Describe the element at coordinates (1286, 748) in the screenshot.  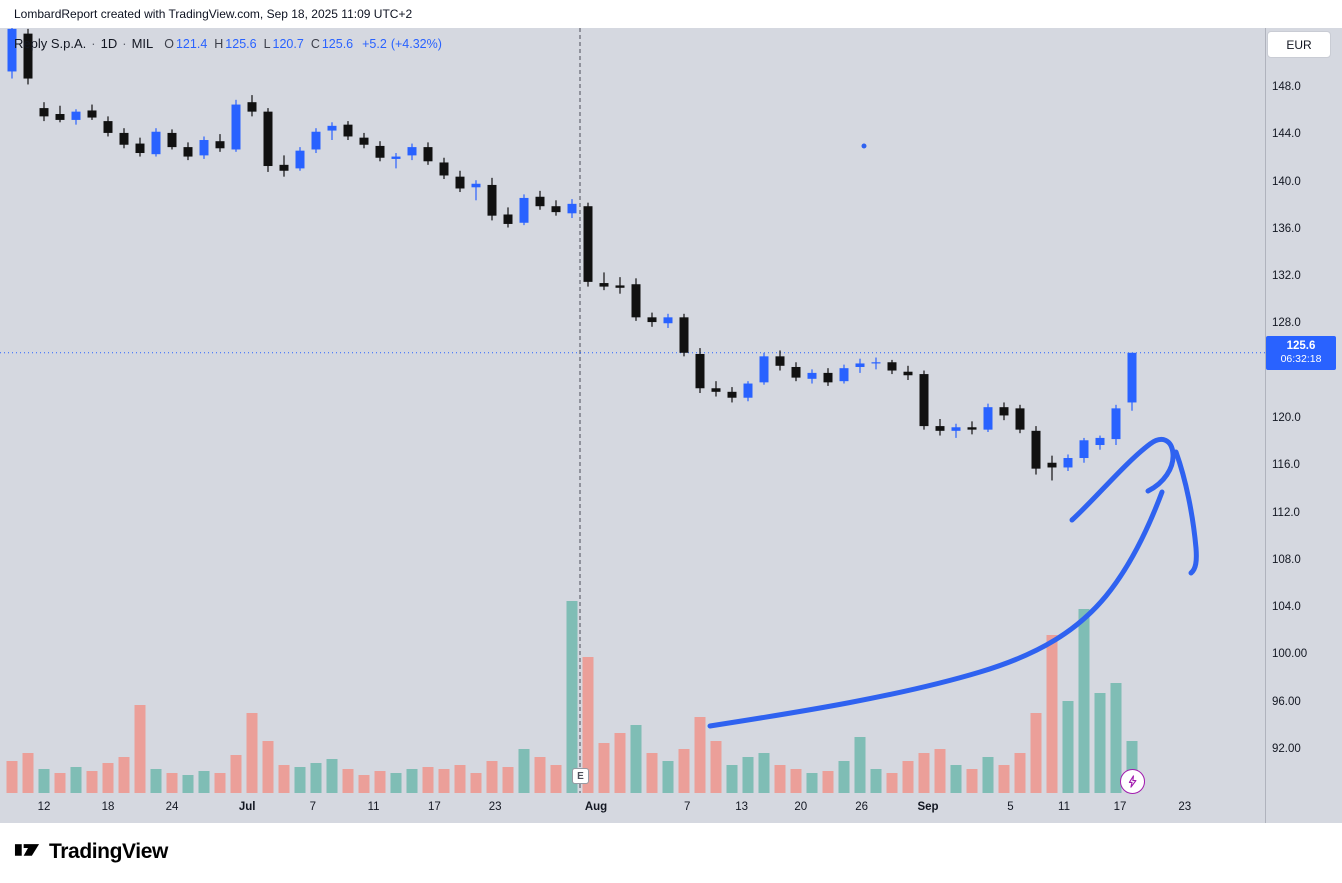
I see `price-axis-label: 92.00` at that location.